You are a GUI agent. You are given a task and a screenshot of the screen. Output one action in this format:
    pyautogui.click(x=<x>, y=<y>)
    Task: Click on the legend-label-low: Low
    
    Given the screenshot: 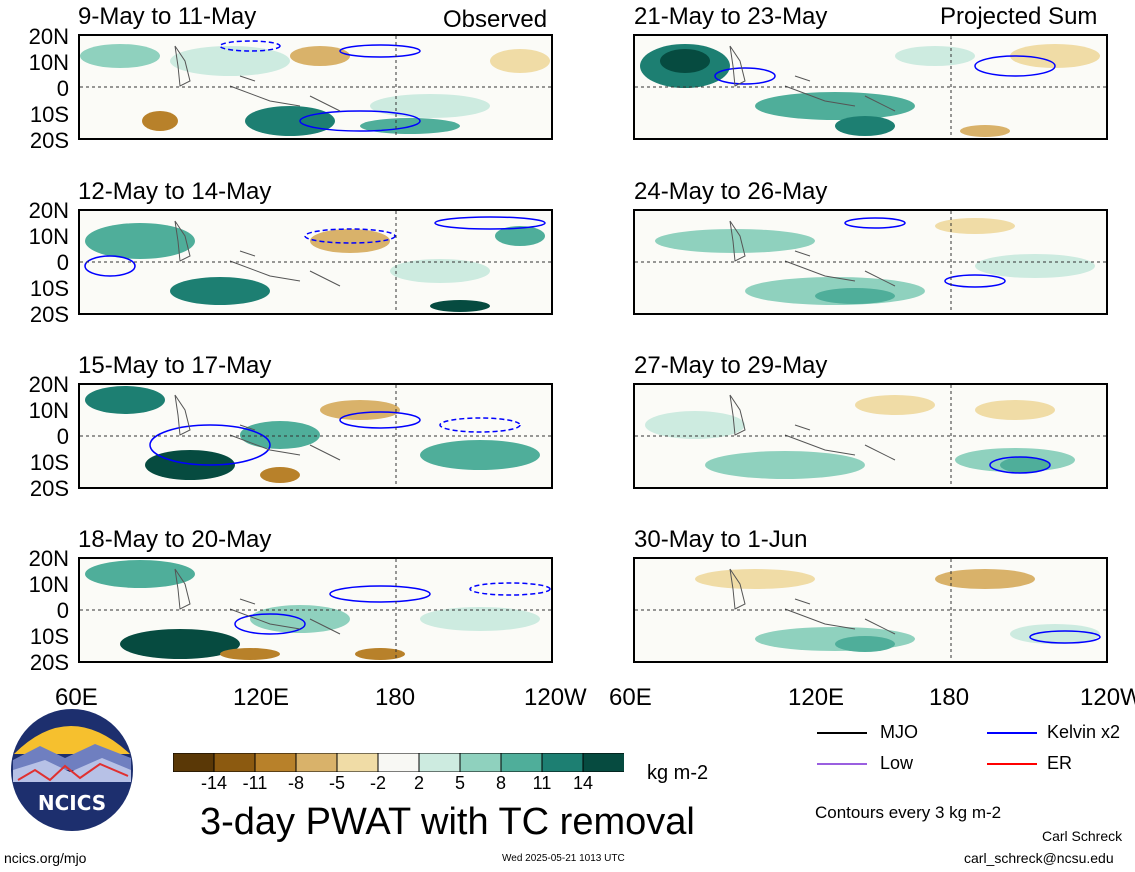 What is the action you would take?
    pyautogui.click(x=897, y=763)
    